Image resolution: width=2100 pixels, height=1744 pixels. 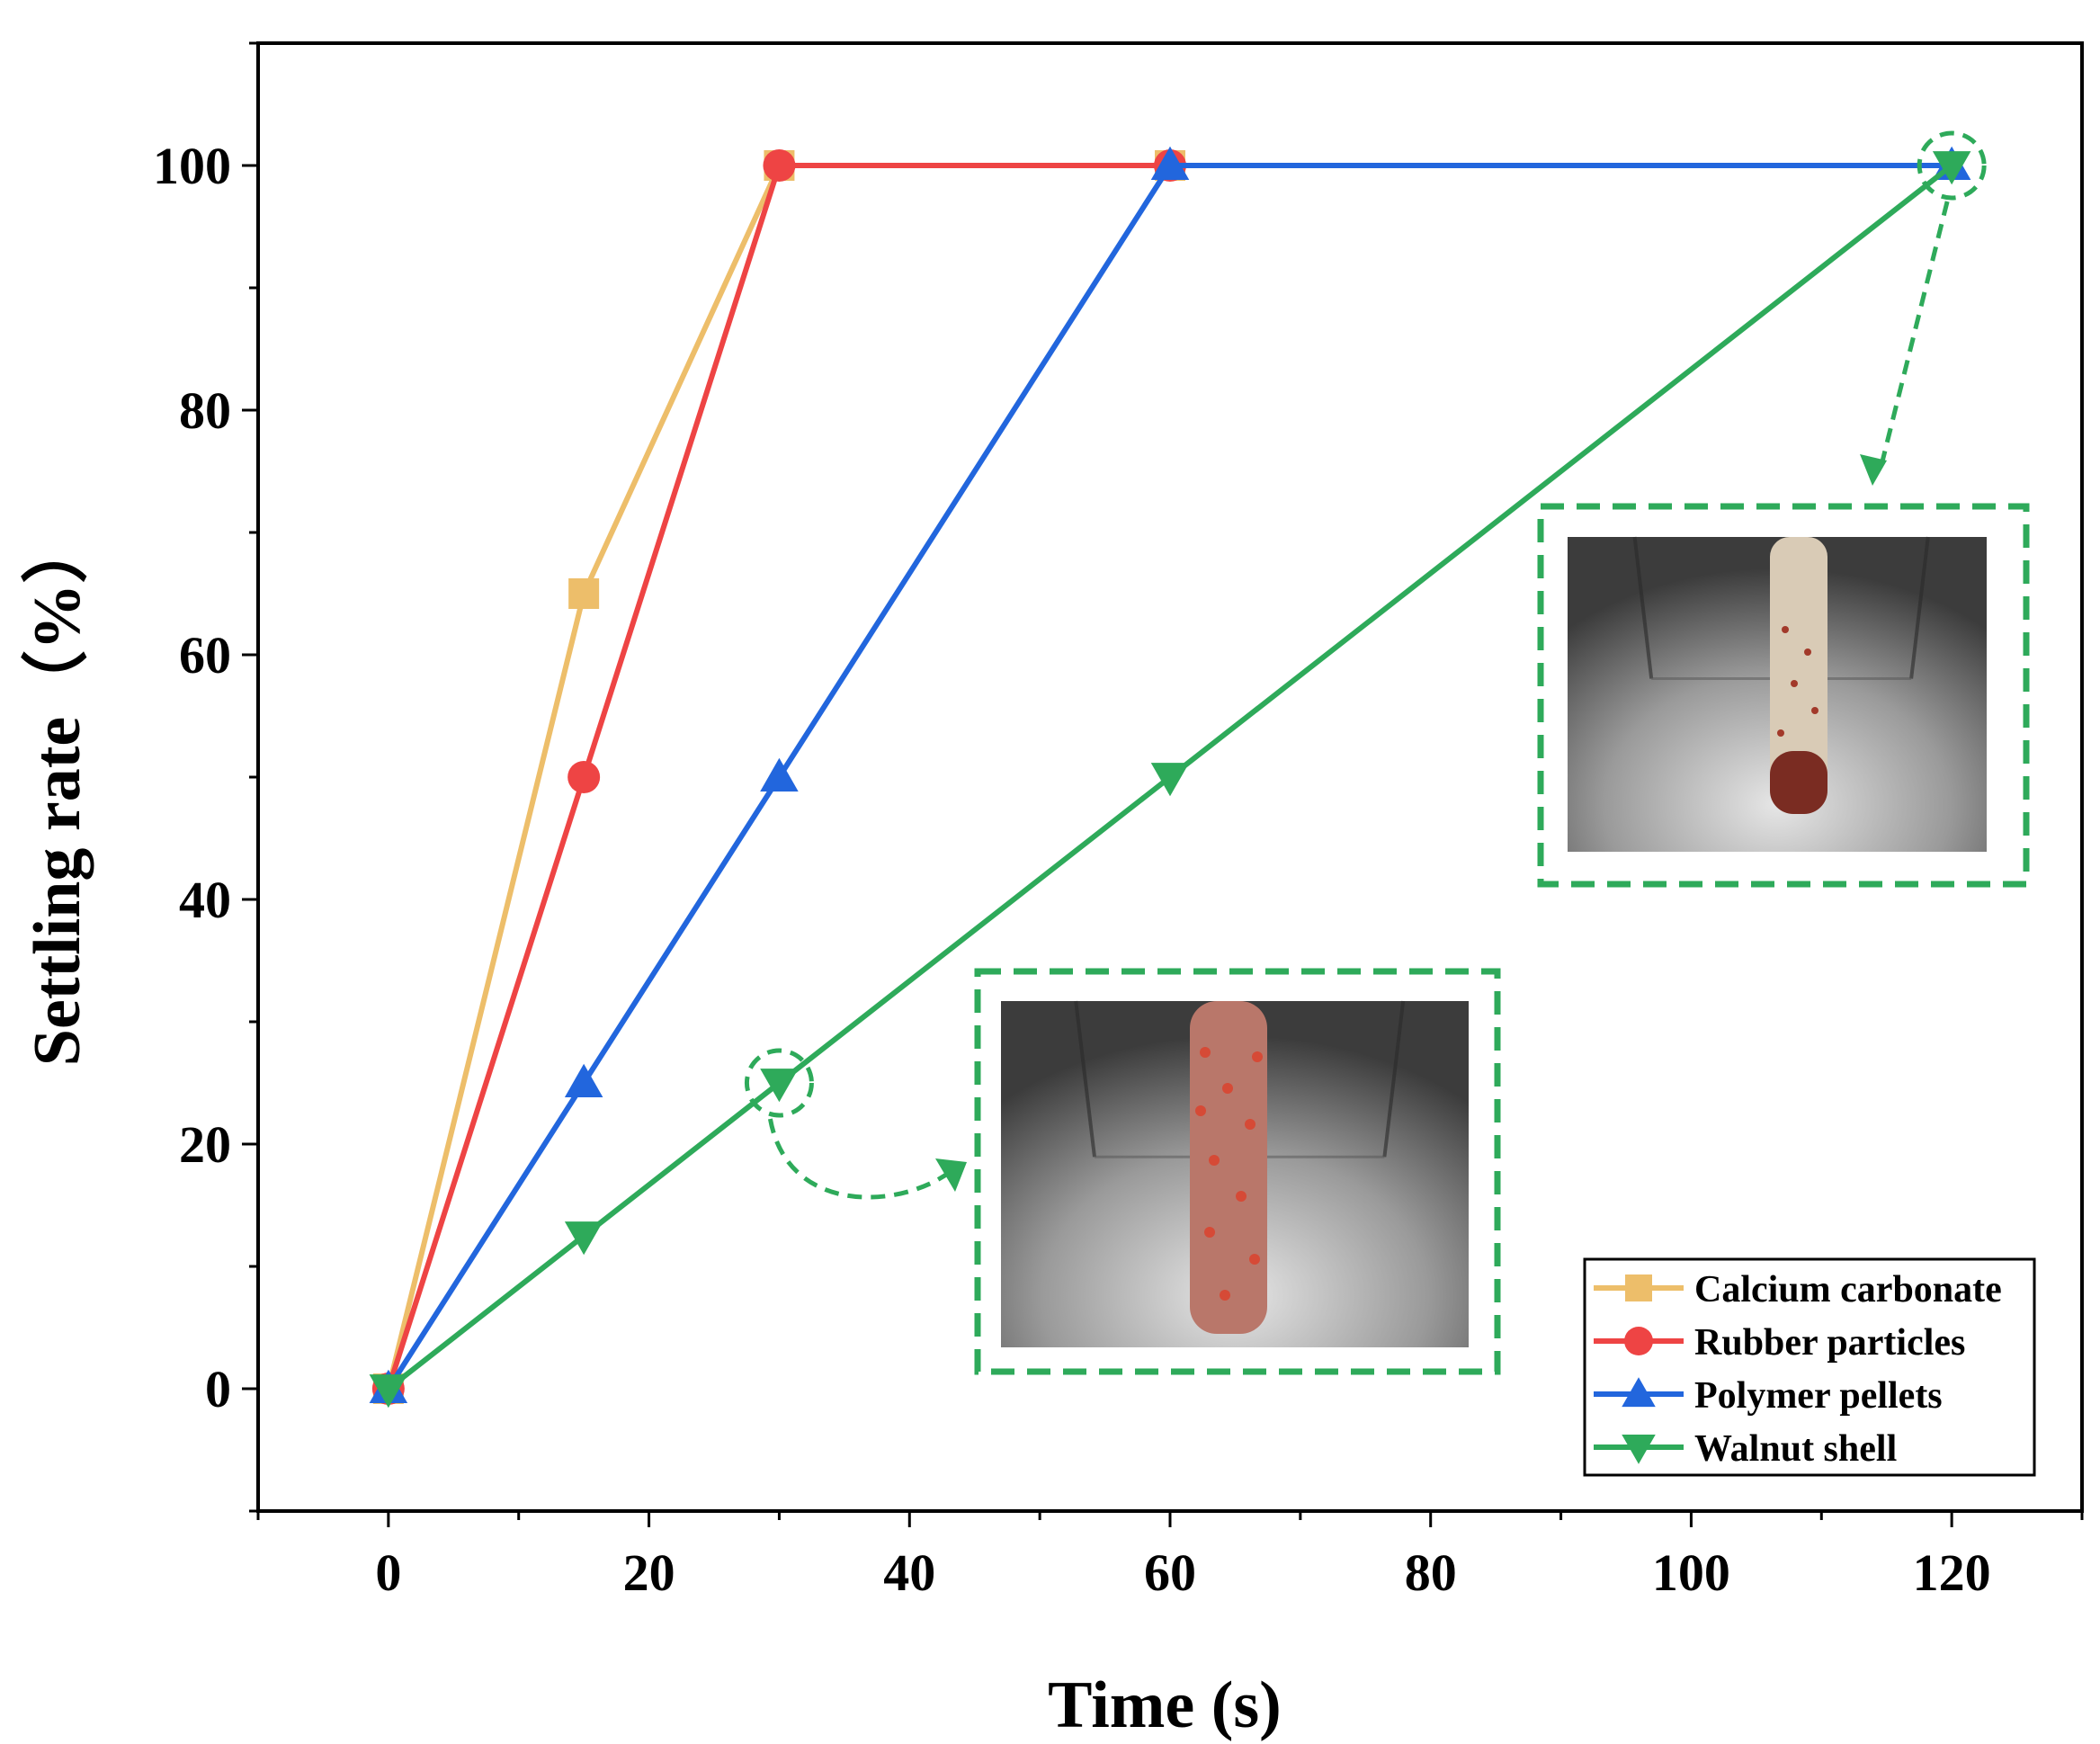 What do you see at coordinates (1431, 1573) in the screenshot?
I see `x-tick-label: 80` at bounding box center [1431, 1573].